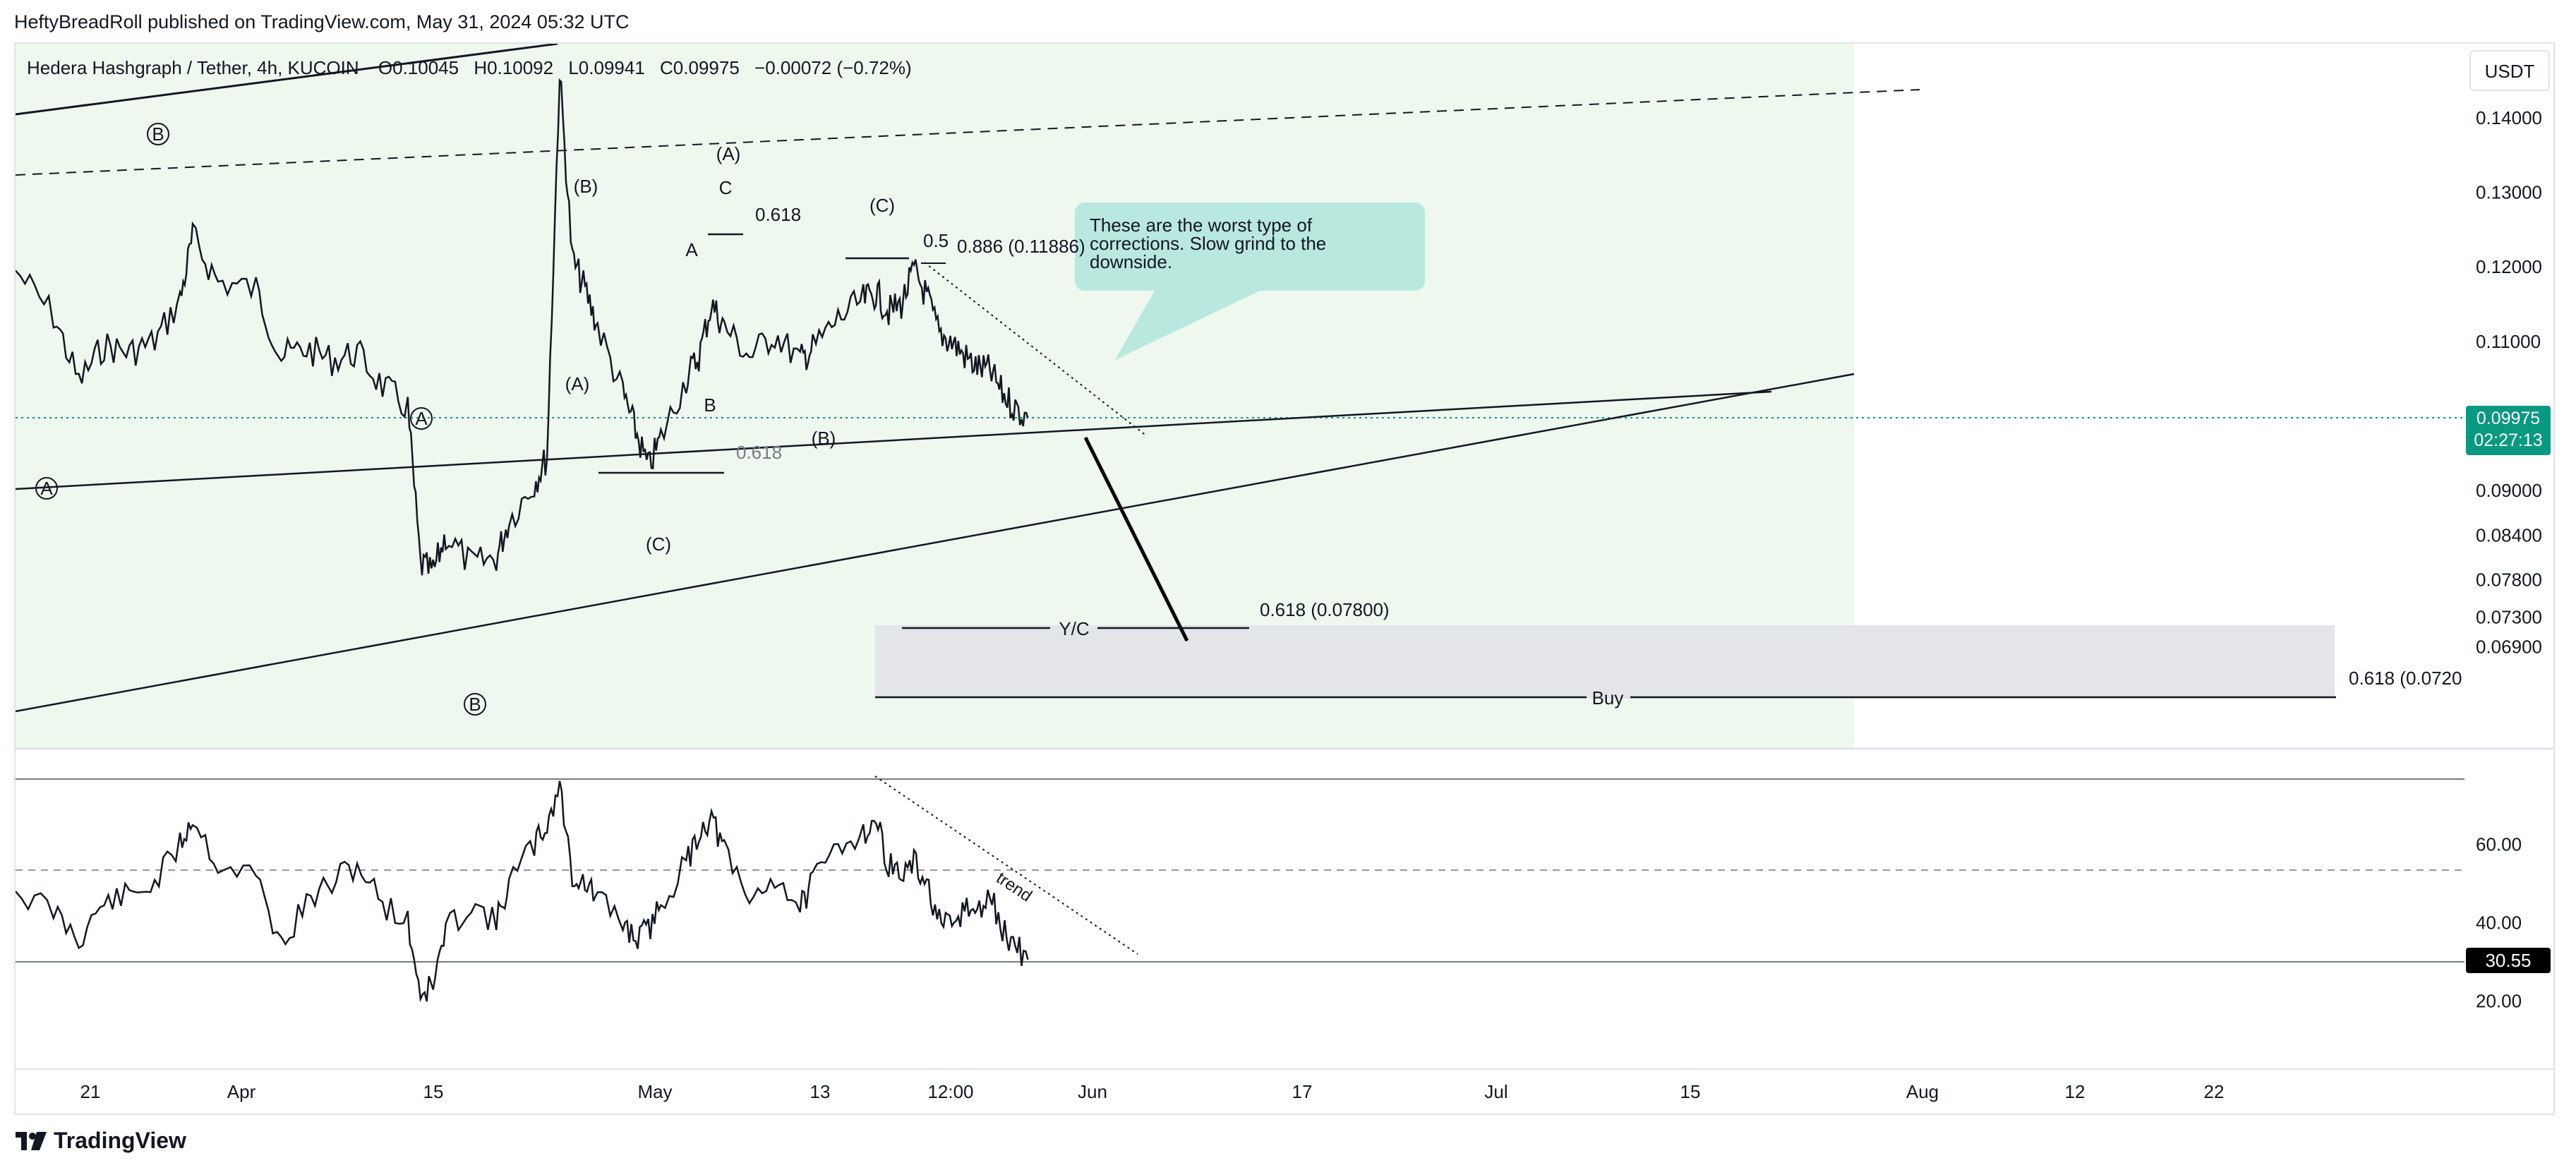 The height and width of the screenshot is (1170, 2576). Describe the element at coordinates (120, 1140) in the screenshot. I see `tradingview-logo-text: TradingView` at that location.